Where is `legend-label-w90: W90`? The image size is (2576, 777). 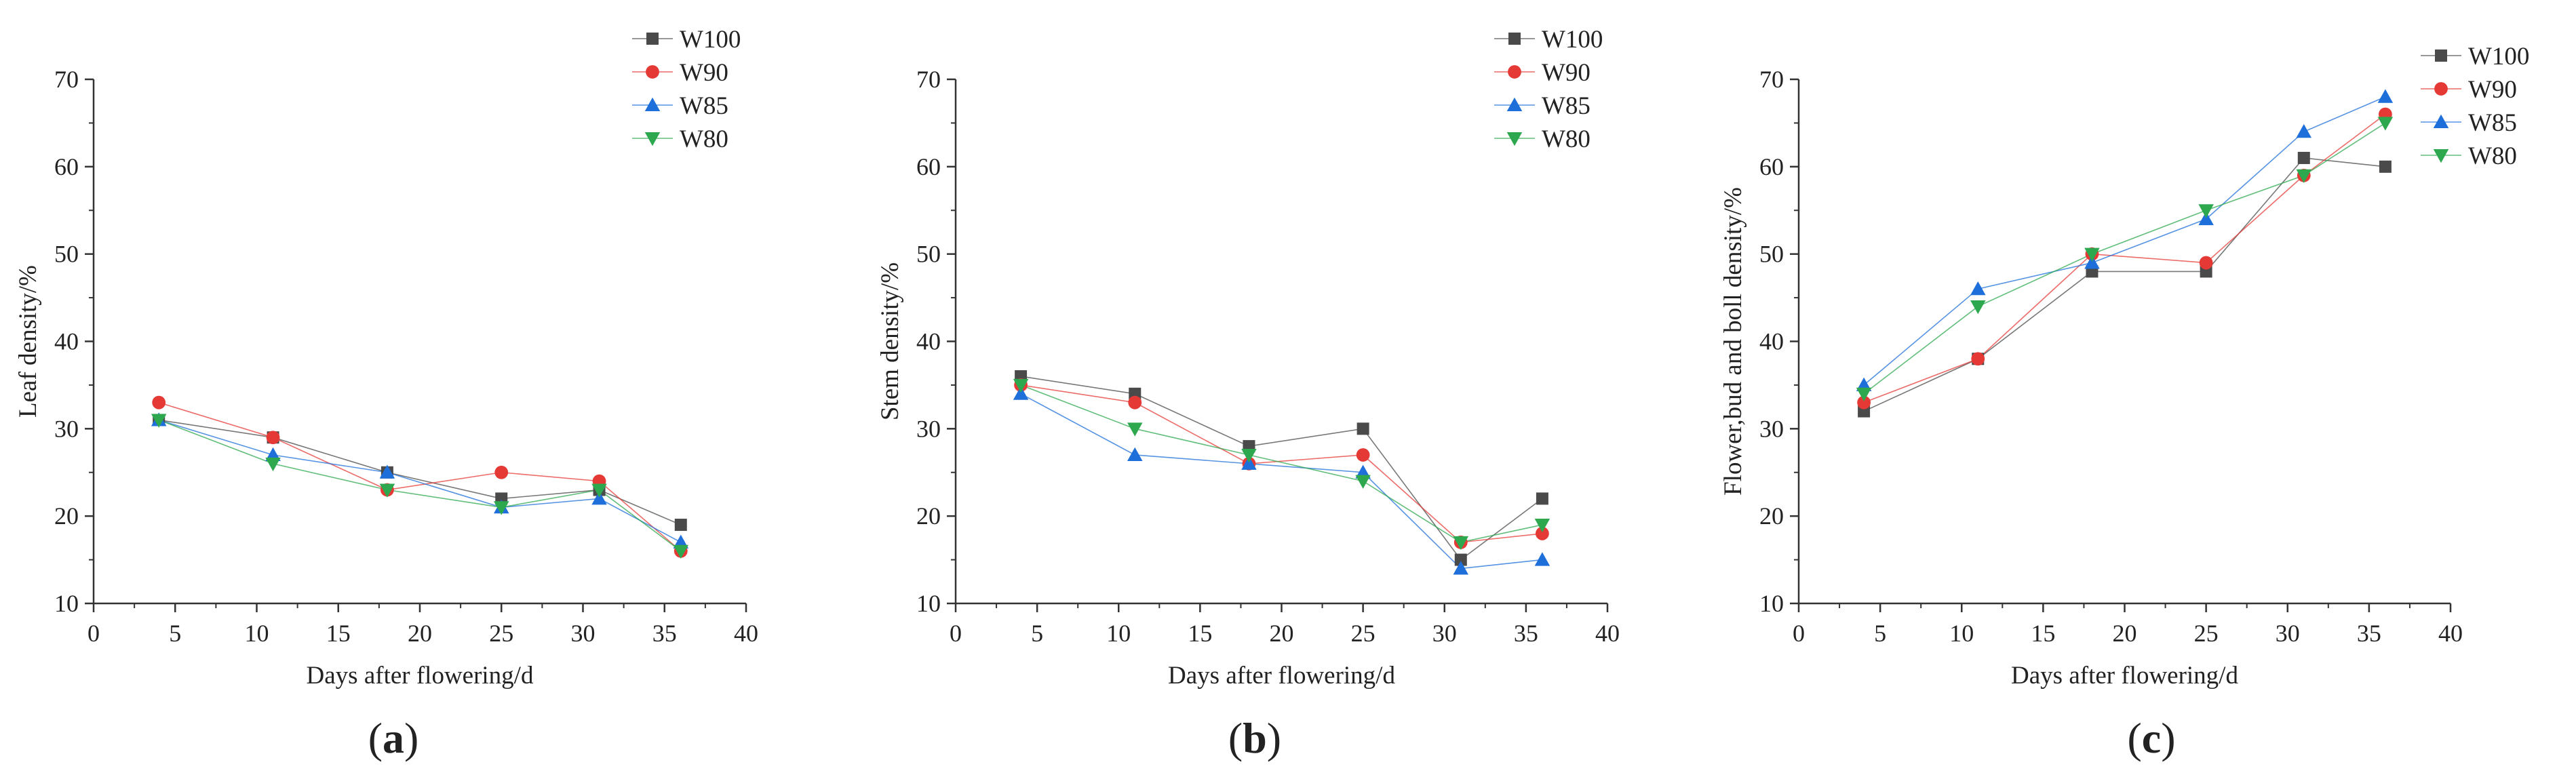
legend-label-w90: W90 is located at coordinates (704, 73).